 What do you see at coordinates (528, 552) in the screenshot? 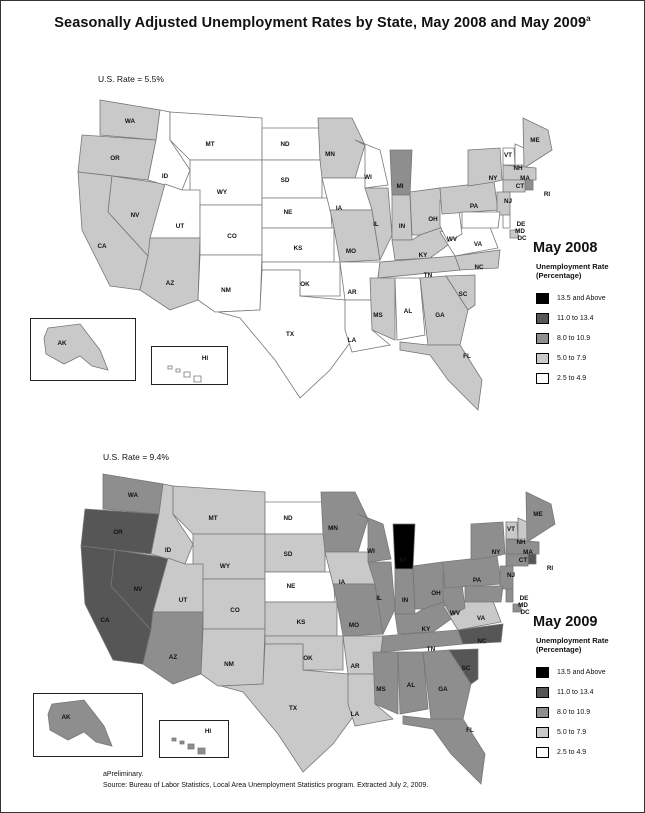
I see `state-label-ma: MA` at bounding box center [528, 552].